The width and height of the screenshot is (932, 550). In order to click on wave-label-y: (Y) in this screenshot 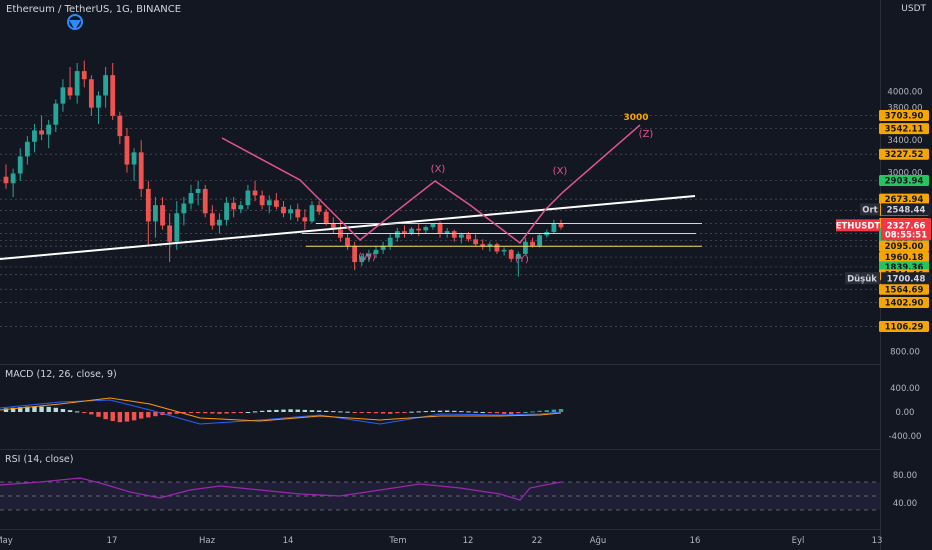, I will do `click(522, 259)`.